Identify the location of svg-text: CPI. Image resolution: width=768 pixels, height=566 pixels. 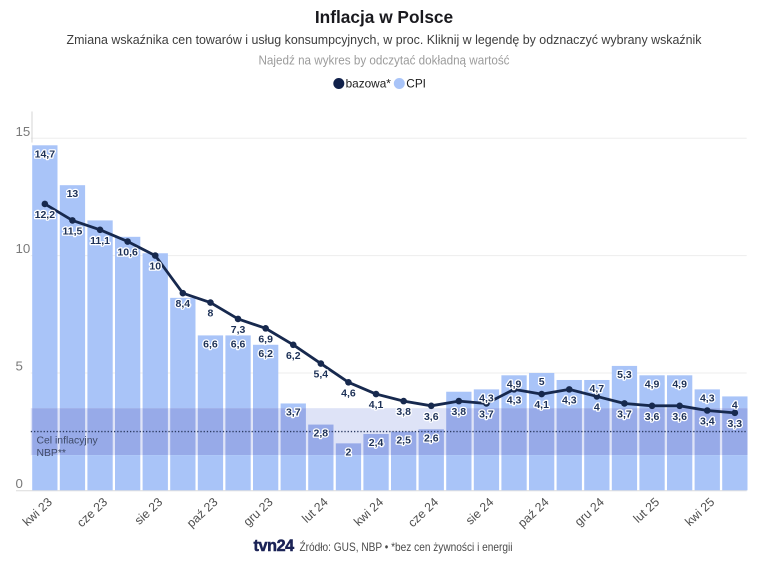
(416, 84).